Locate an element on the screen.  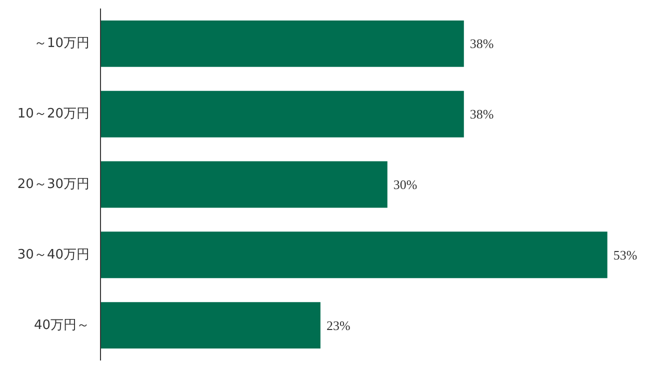
data-label: 30% is located at coordinates (405, 184).